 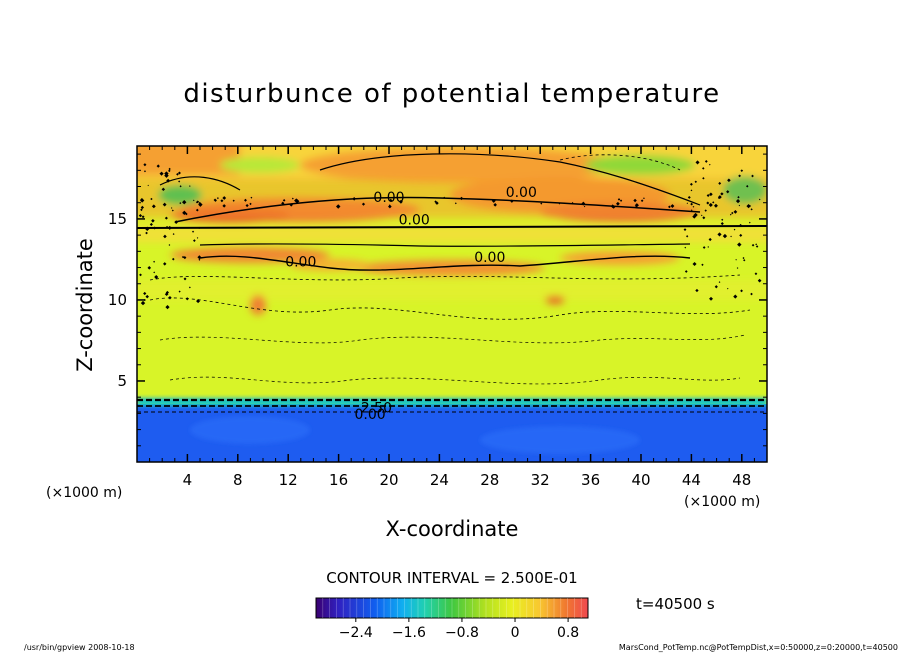 I want to click on x-tick-label: 48, so click(x=741, y=480).